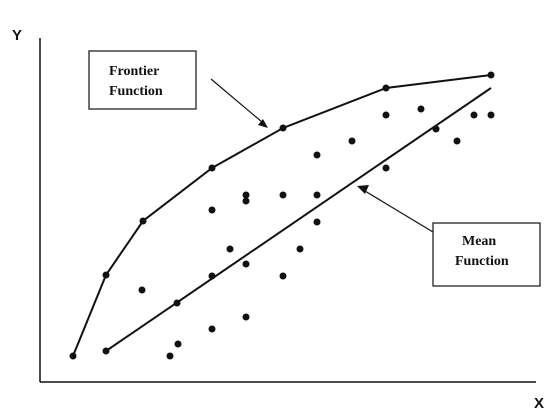 This screenshot has height=412, width=552. Describe the element at coordinates (134, 71) in the screenshot. I see `frontier-label-line1: Frontier` at that location.